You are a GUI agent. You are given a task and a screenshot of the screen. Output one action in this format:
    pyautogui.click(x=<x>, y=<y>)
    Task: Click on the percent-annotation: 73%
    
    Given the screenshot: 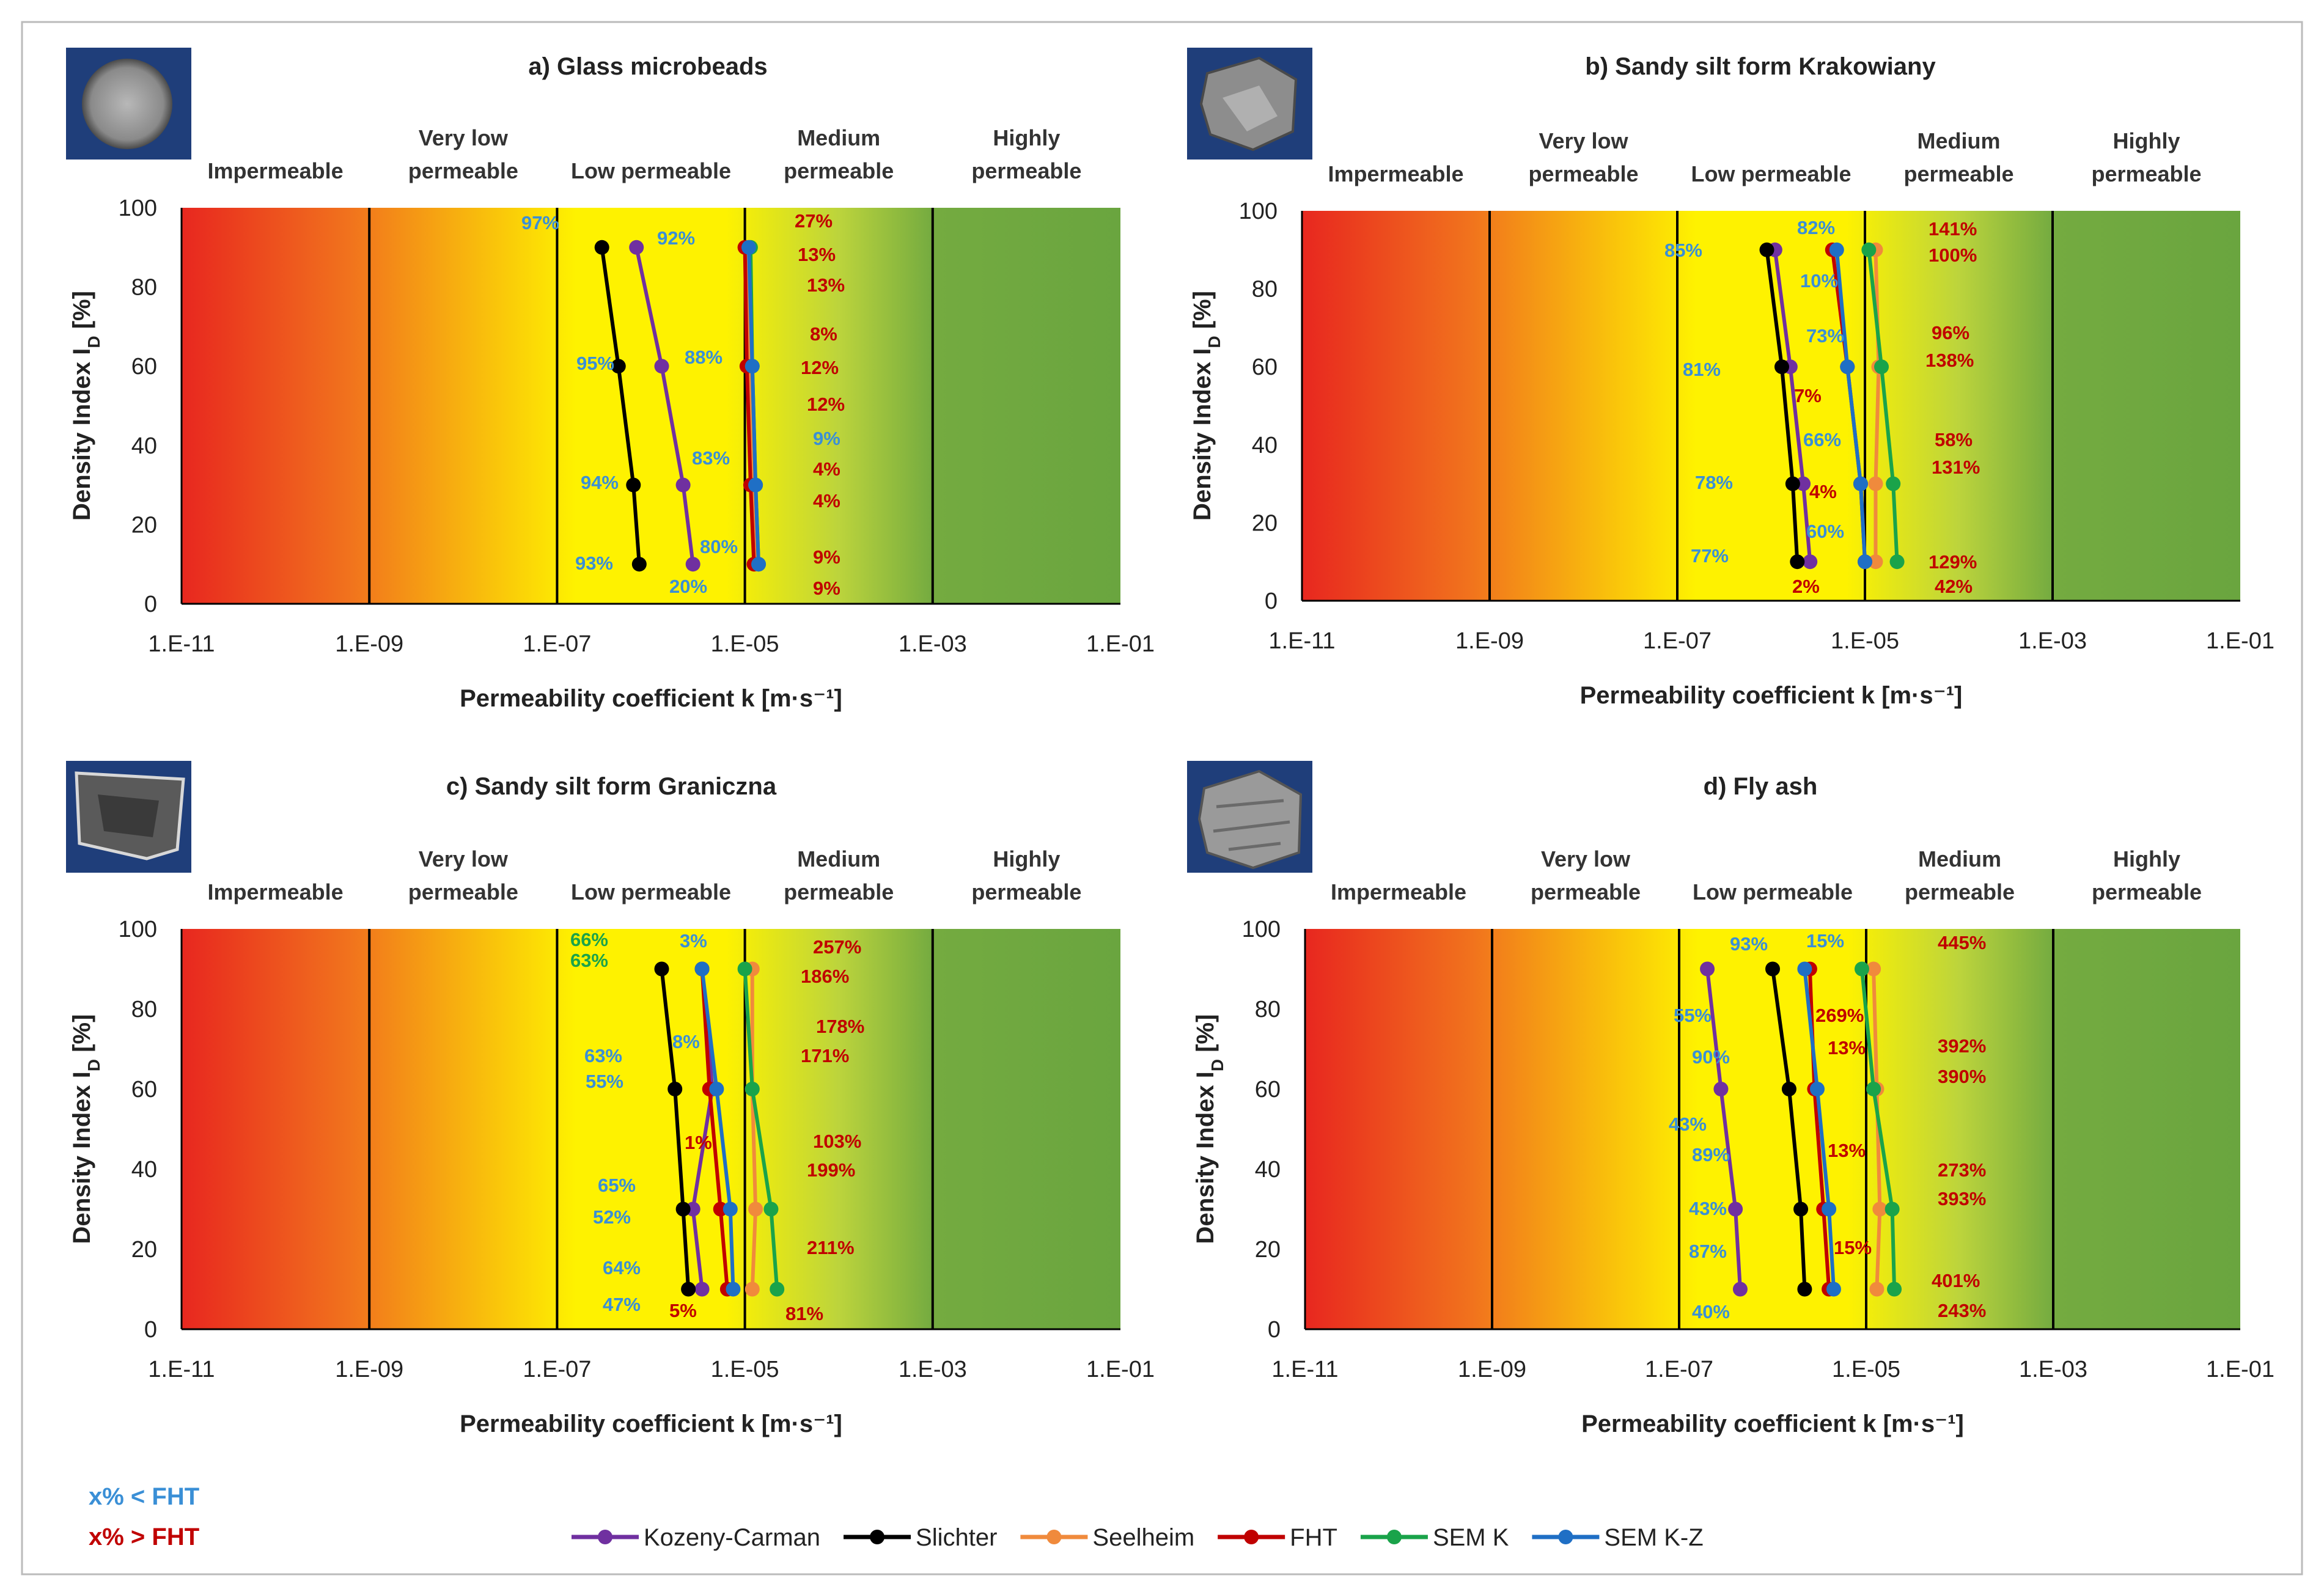 What is the action you would take?
    pyautogui.click(x=1825, y=336)
    